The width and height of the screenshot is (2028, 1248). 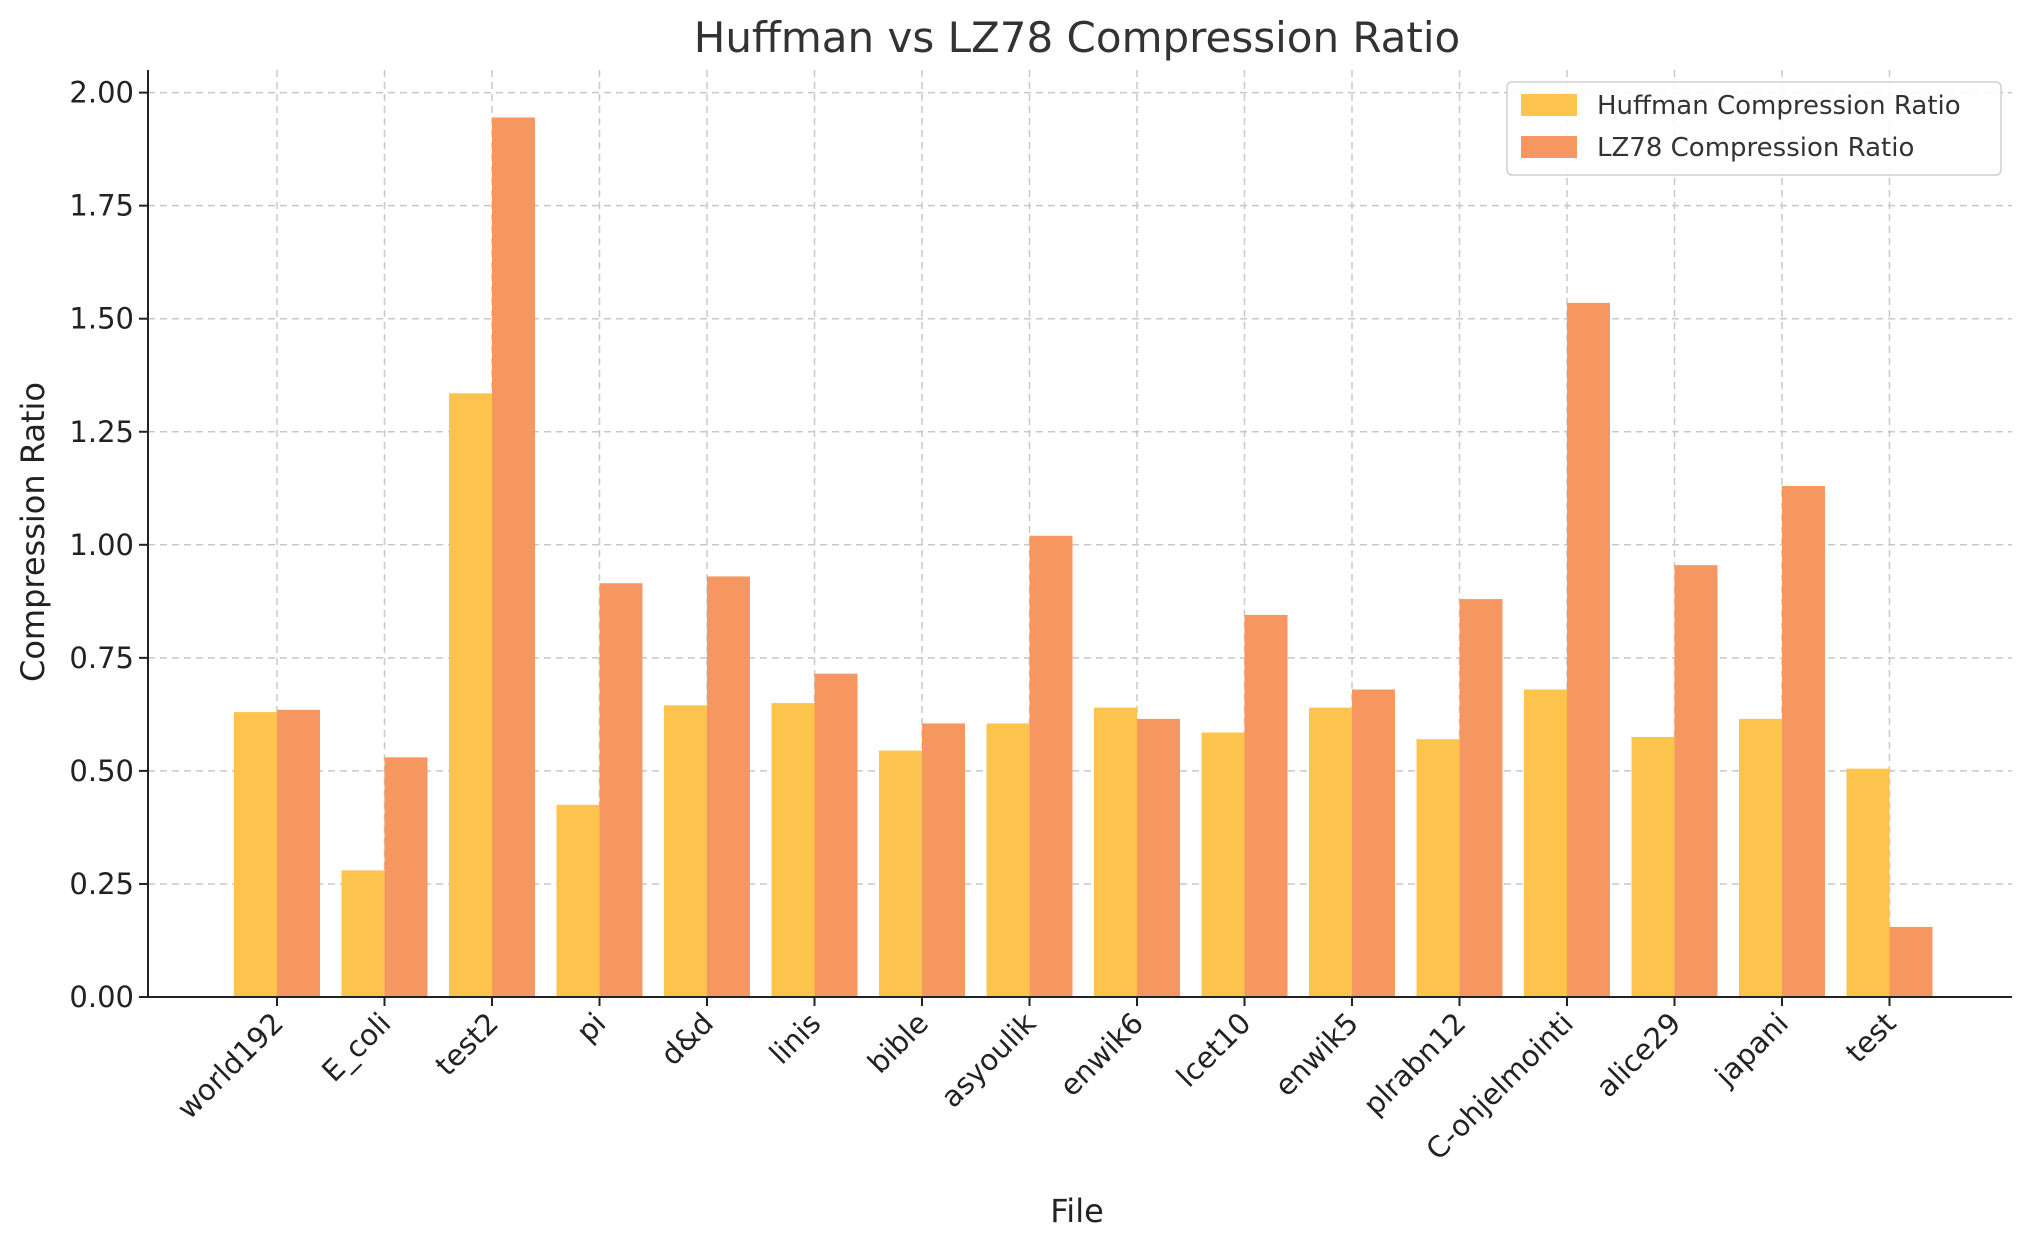 I want to click on y-tick-label: 0.25, so click(x=101, y=884).